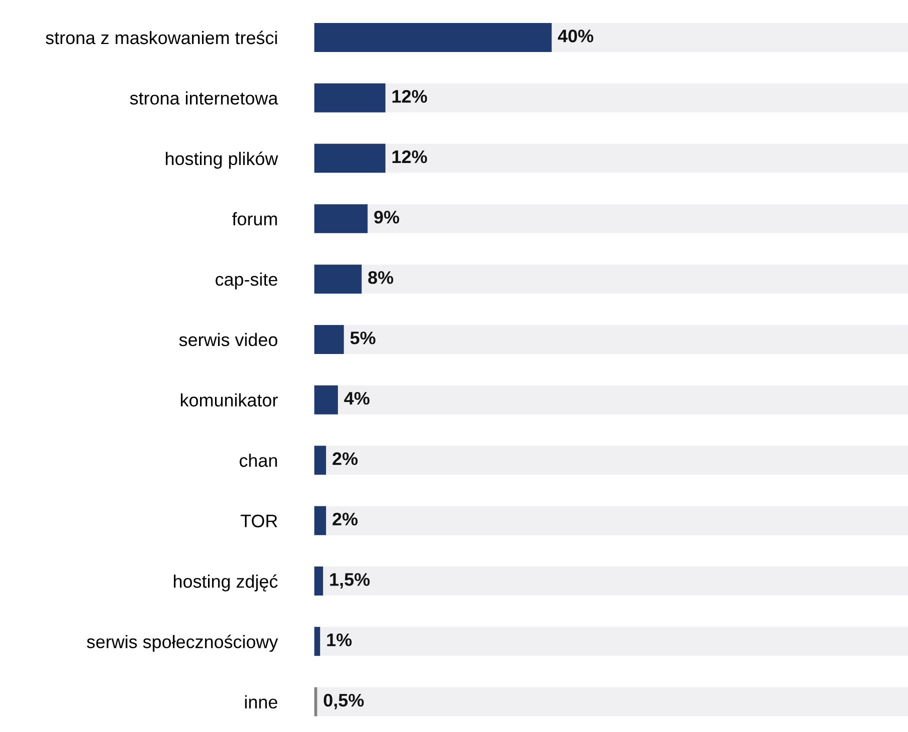  What do you see at coordinates (226, 583) in the screenshot?
I see `y-tick-label: hosting zdjęć` at bounding box center [226, 583].